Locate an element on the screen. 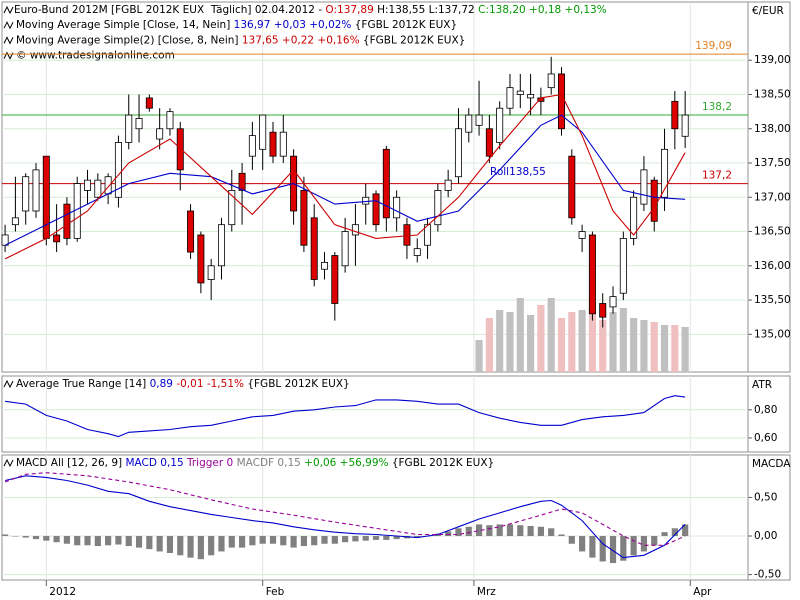  legend-icon is located at coordinates (8, 384).